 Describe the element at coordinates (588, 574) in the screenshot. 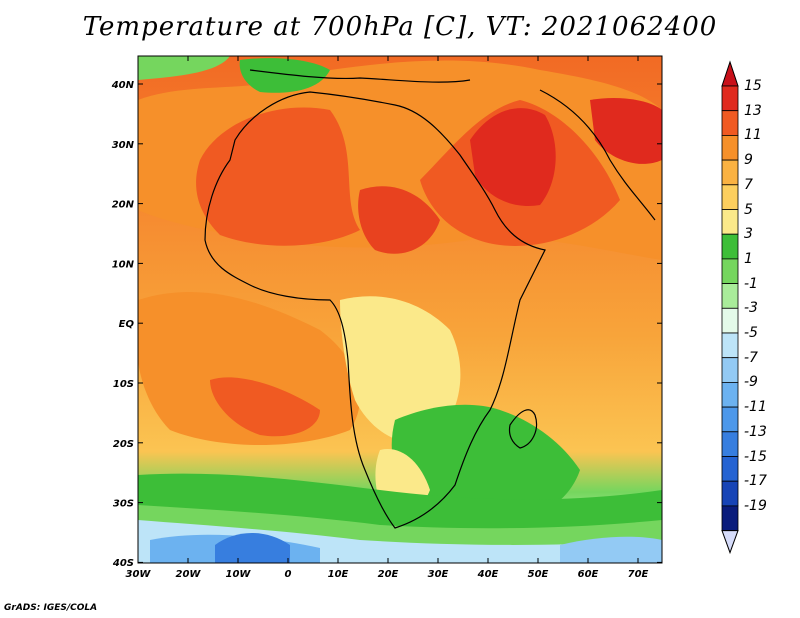

I see `lon-label: 60E` at that location.